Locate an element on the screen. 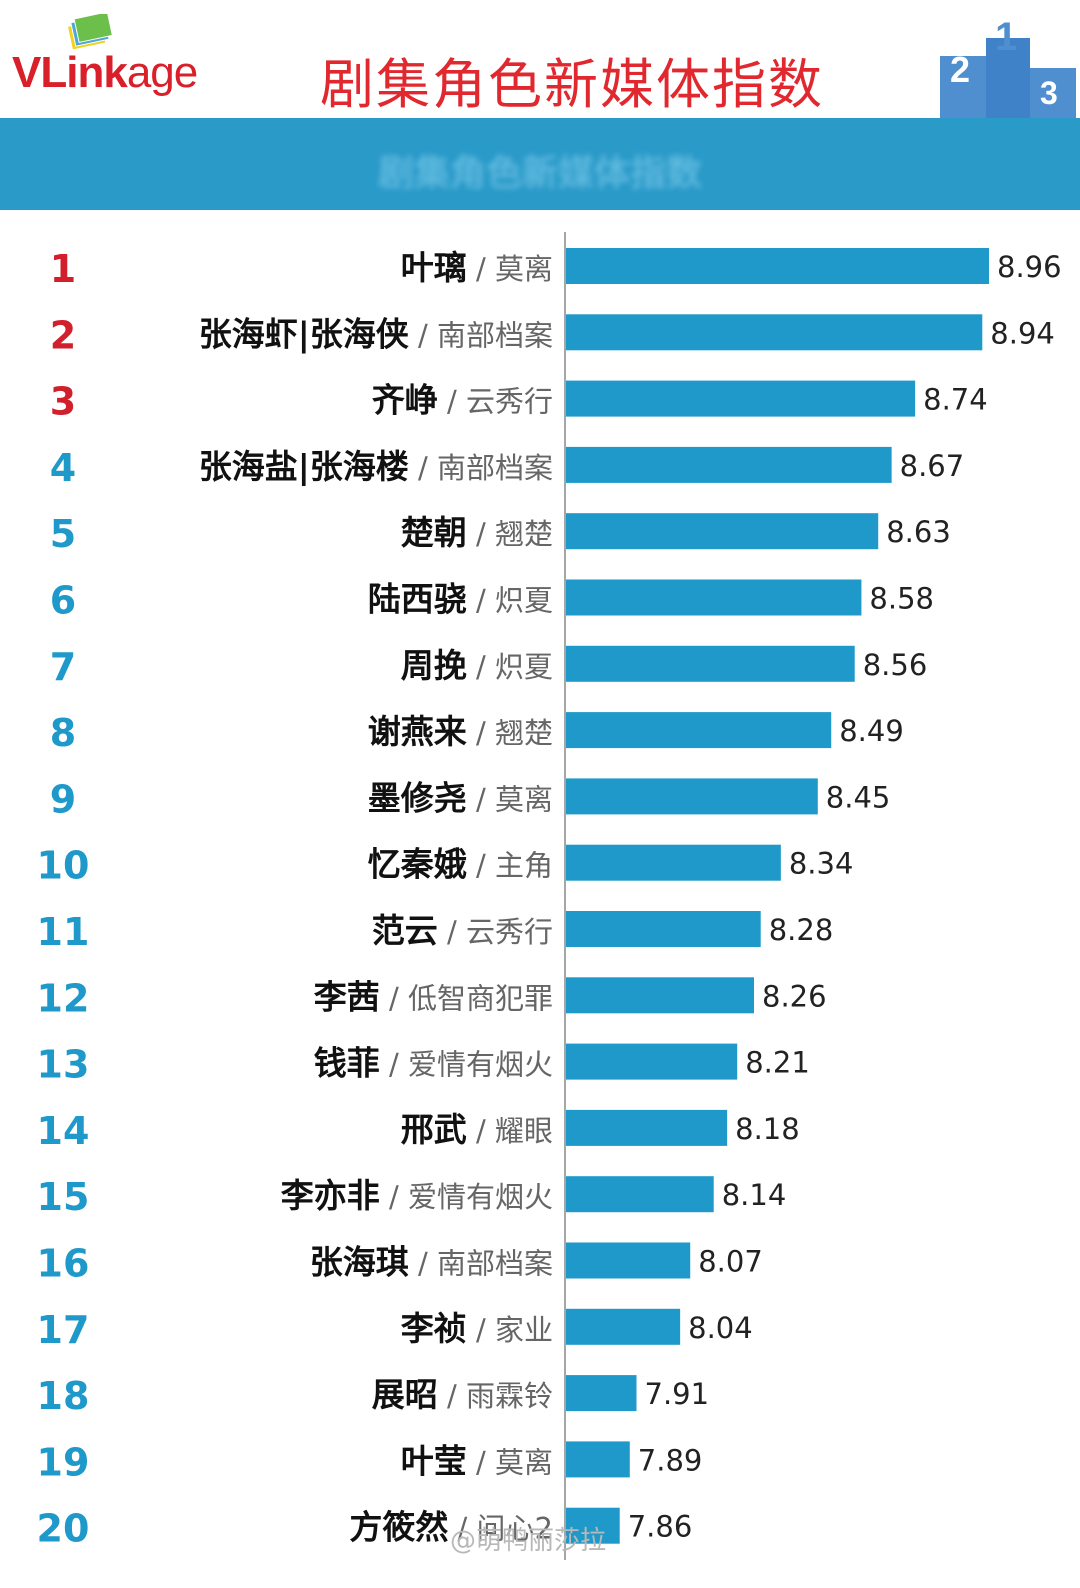  data-label: 8.28 is located at coordinates (801, 930).